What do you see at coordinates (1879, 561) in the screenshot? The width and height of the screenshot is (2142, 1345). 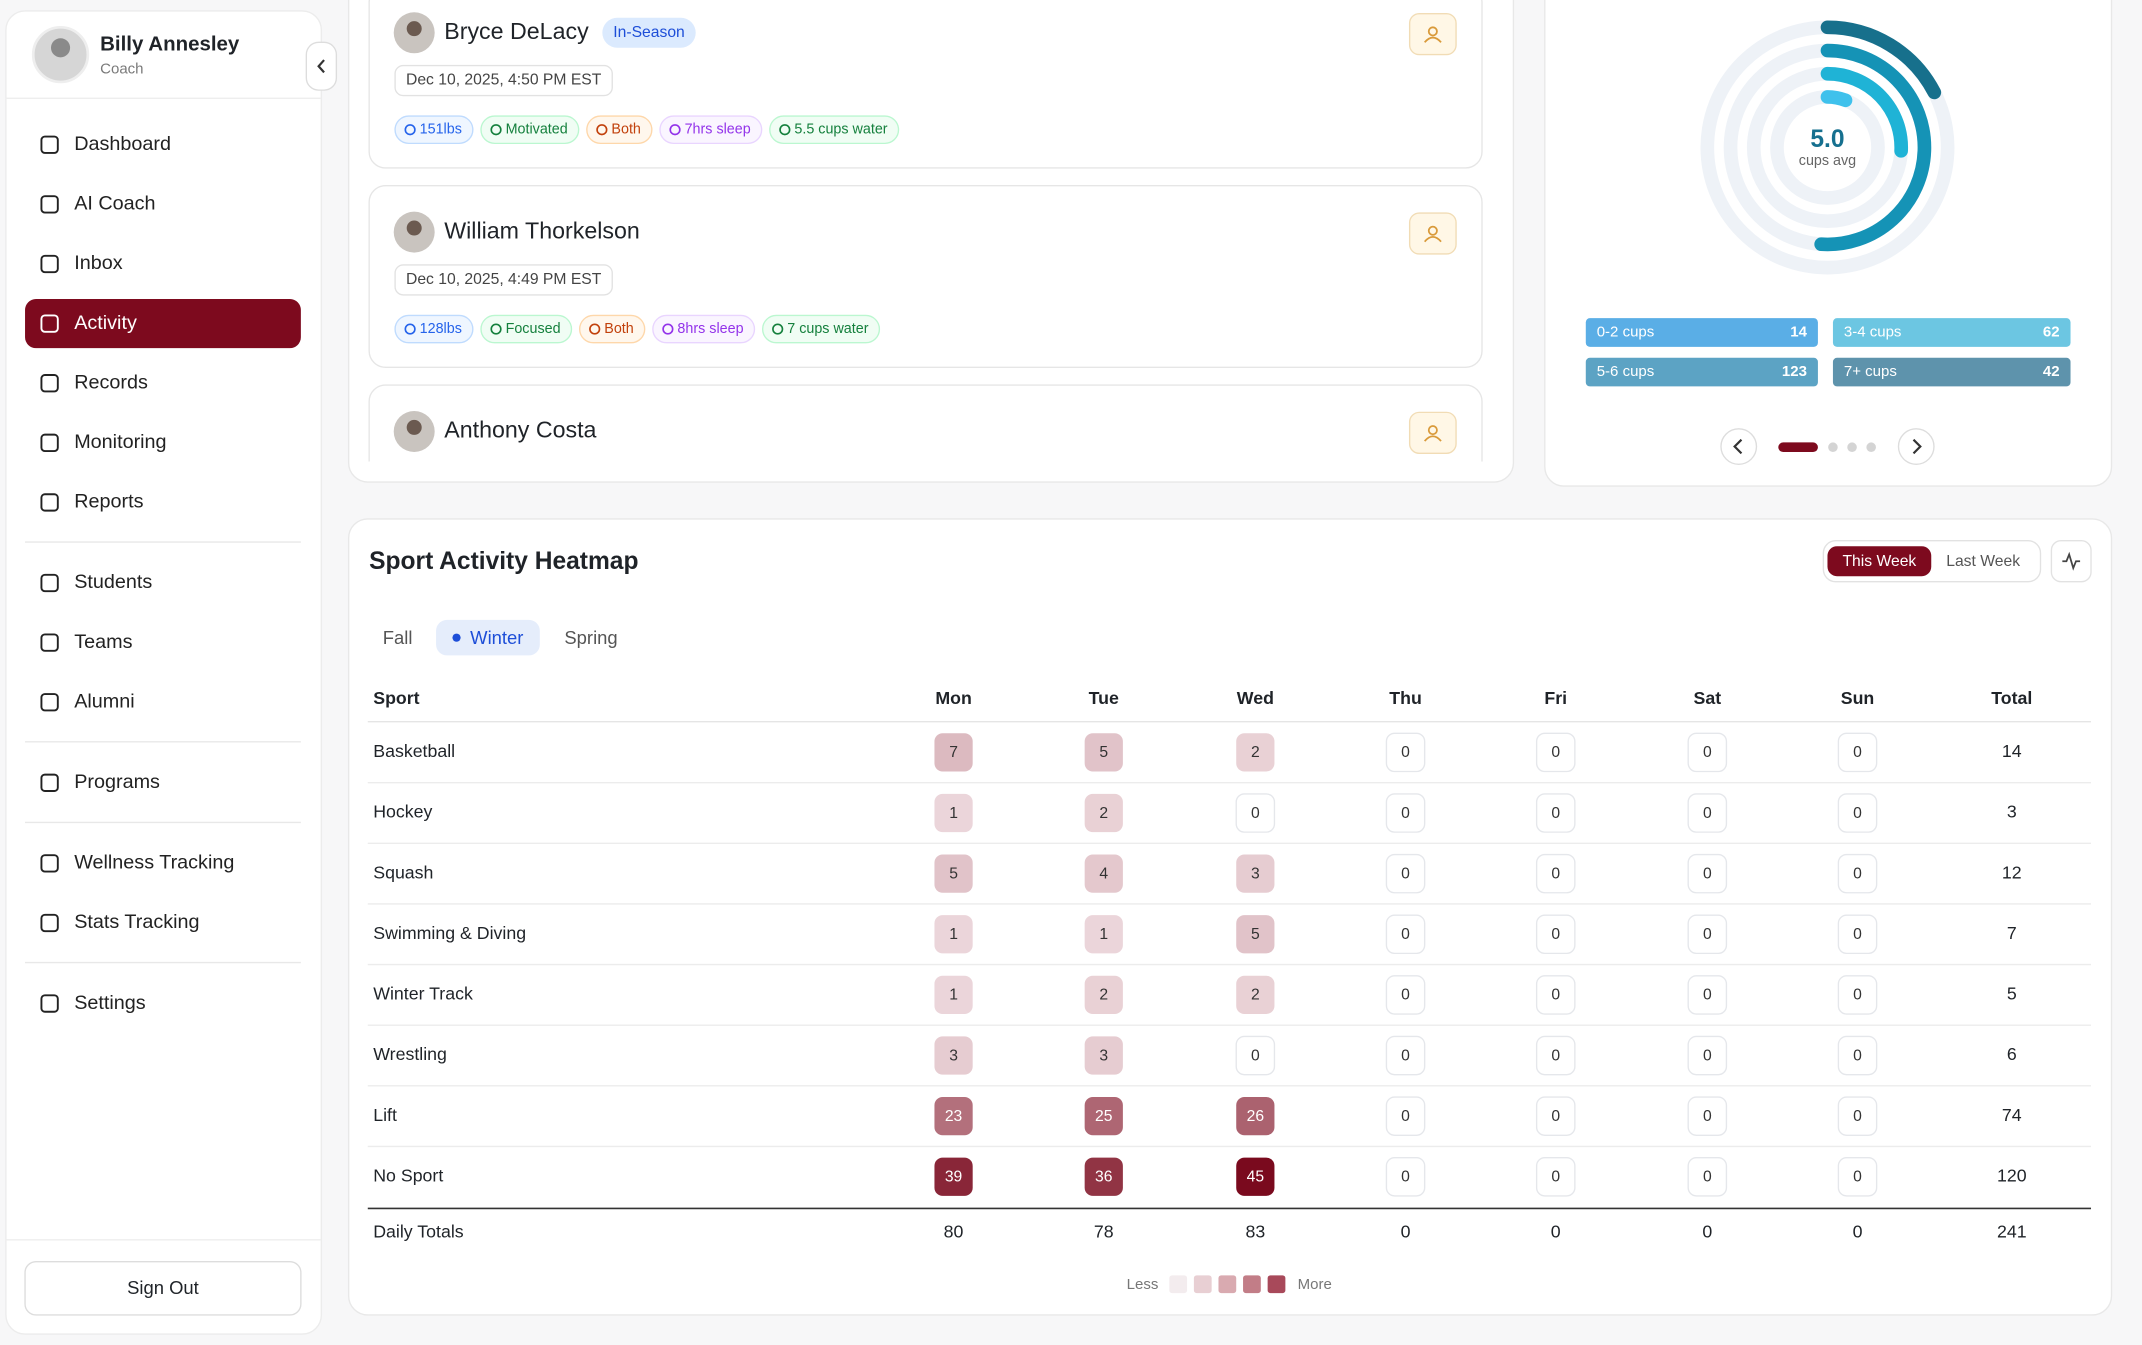 I see `week-toggle: This Week` at bounding box center [1879, 561].